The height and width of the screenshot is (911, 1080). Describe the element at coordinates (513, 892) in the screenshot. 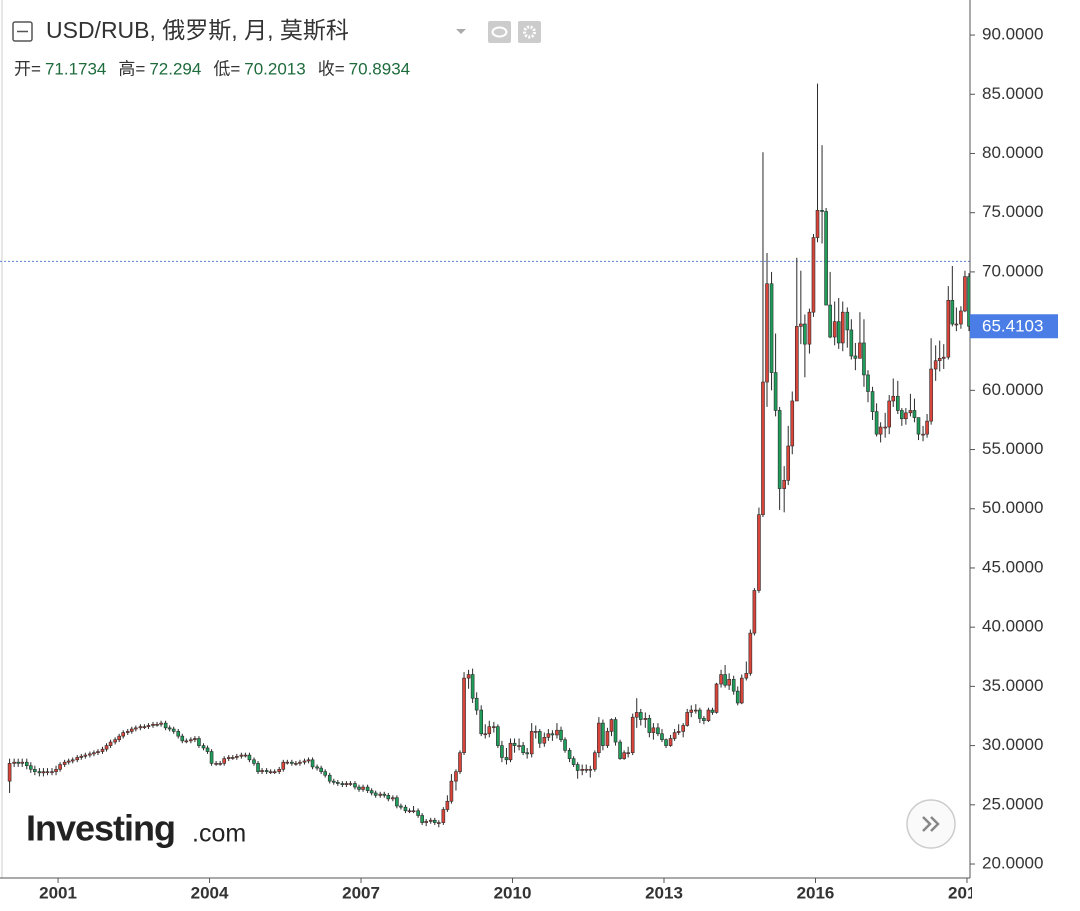

I see `x-tick-label: 2010` at that location.